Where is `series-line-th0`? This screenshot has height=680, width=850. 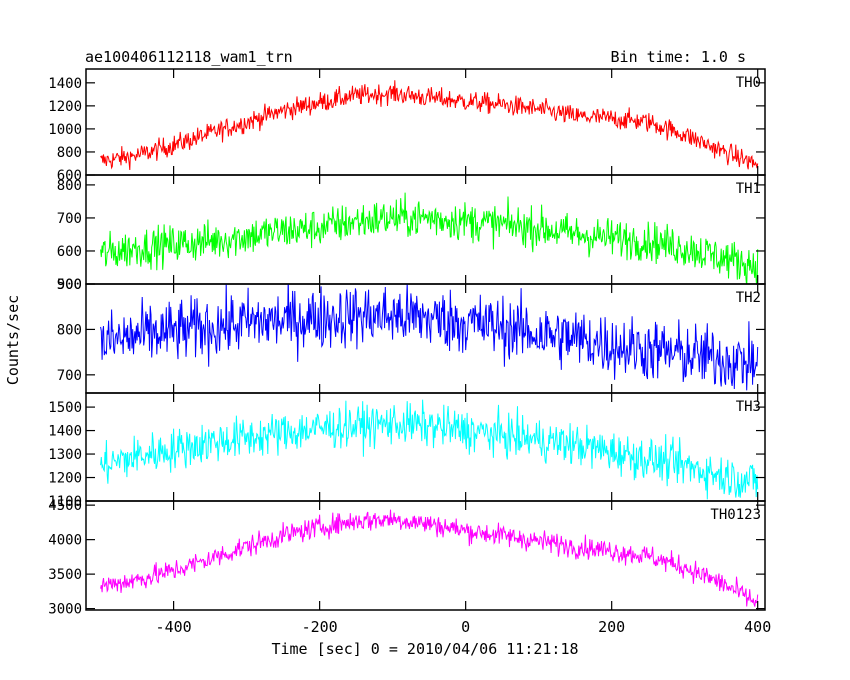 series-line-th0 is located at coordinates (429, 125).